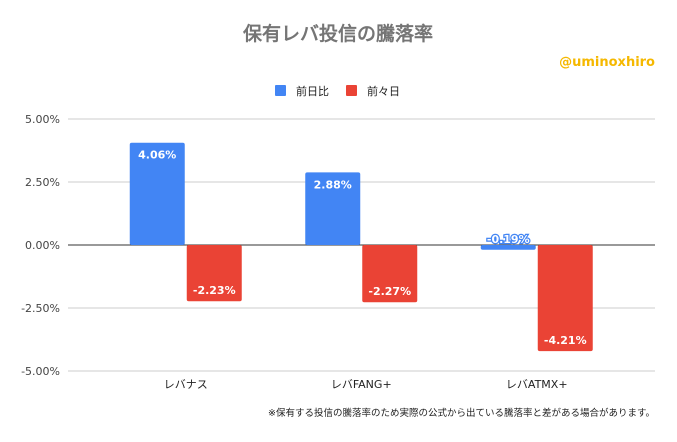  I want to click on legend-label-0: 前日比, so click(312, 91).